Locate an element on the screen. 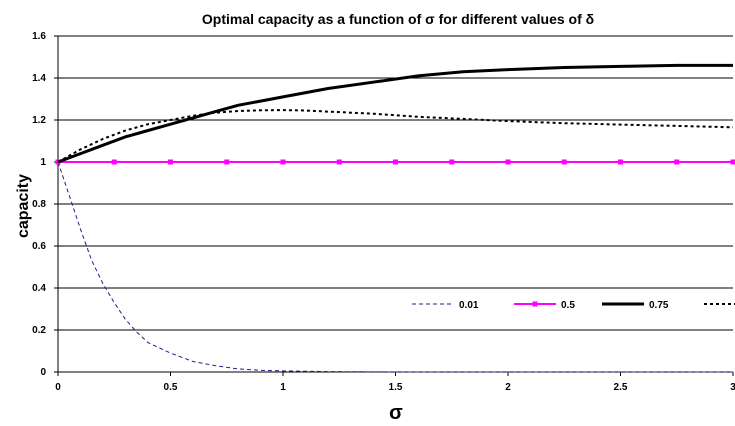  y-tick-label: 0.2 is located at coordinates (39, 330).